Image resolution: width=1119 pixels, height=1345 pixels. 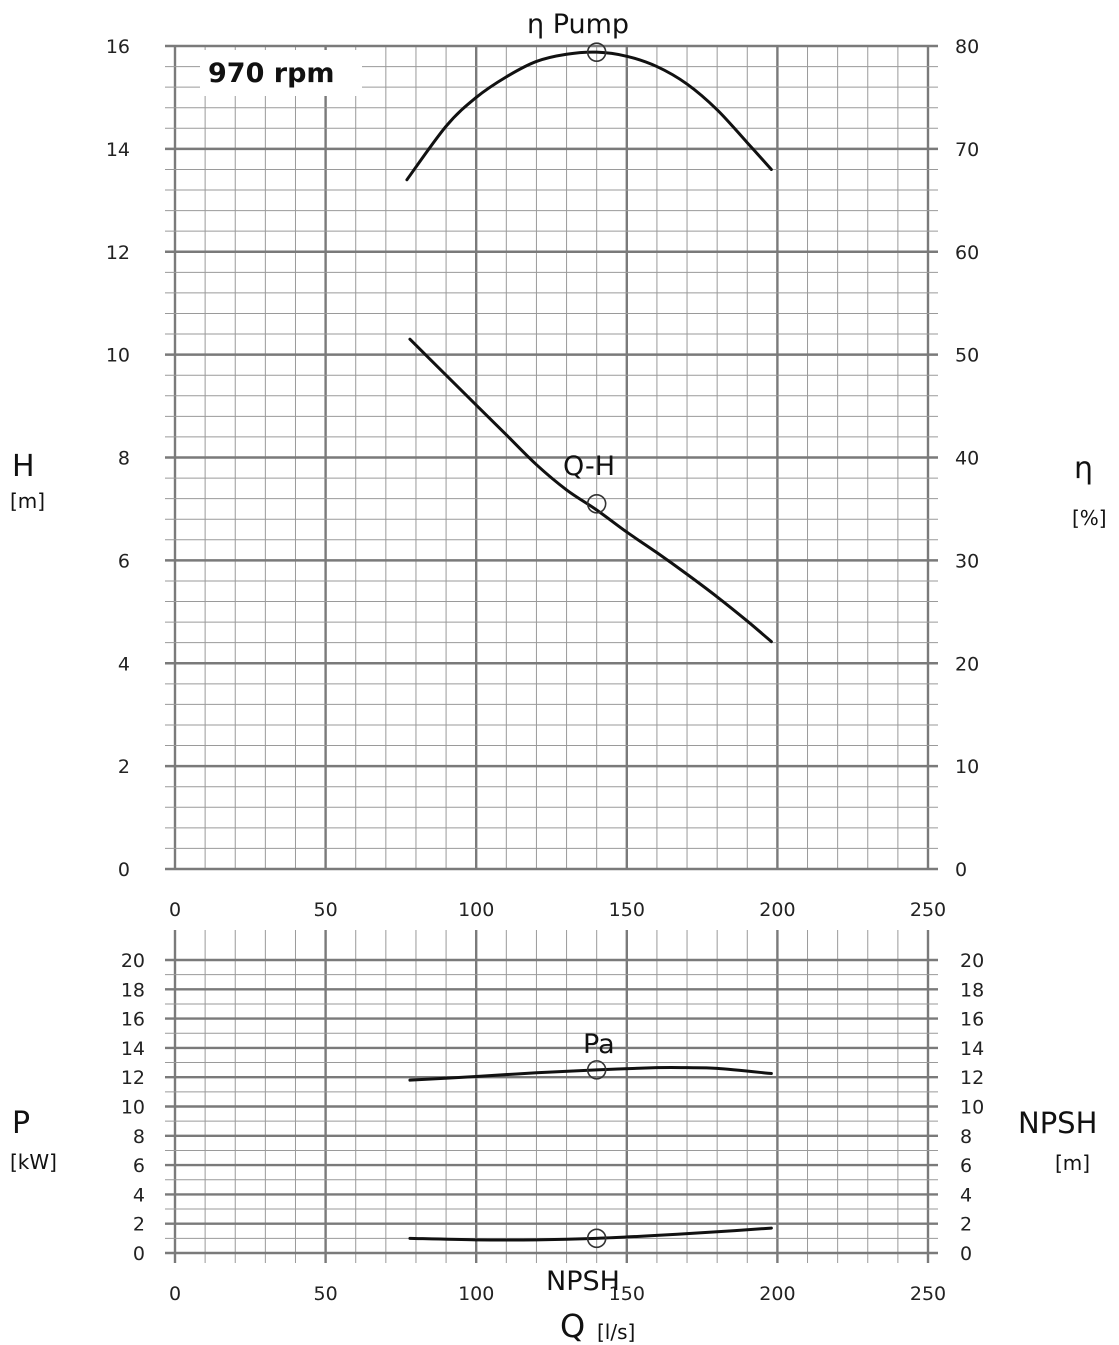 I want to click on y-tick-label-h: 4, so click(x=124, y=664).